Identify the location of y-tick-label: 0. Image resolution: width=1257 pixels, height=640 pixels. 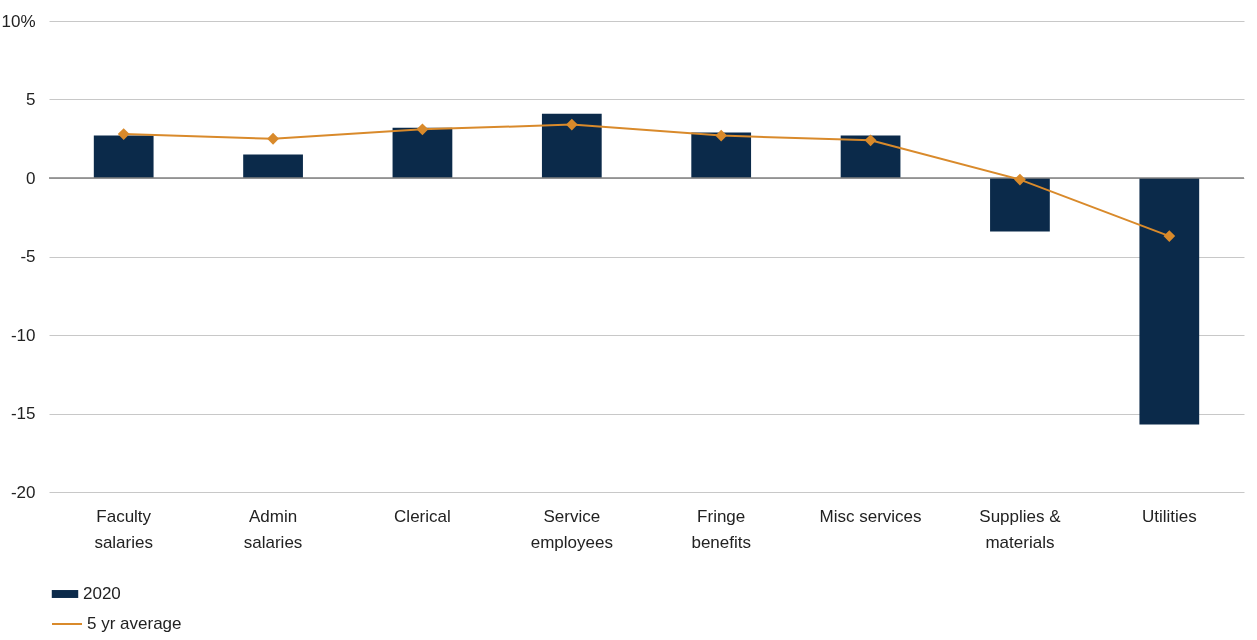
(31, 178).